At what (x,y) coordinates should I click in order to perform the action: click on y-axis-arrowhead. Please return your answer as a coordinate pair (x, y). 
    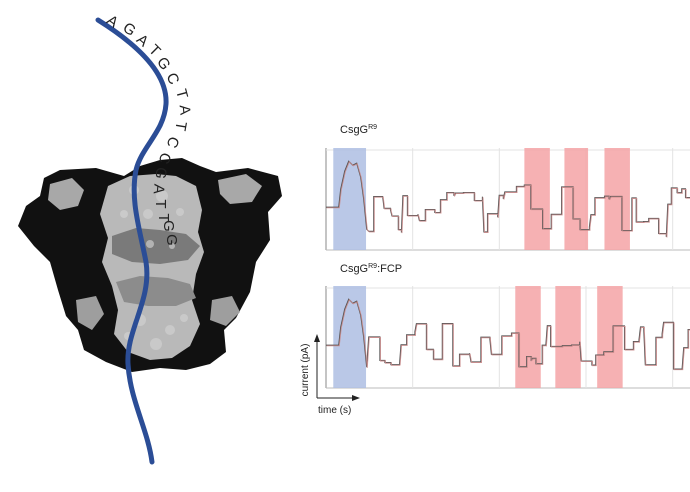
    Looking at the image, I should click on (317, 338).